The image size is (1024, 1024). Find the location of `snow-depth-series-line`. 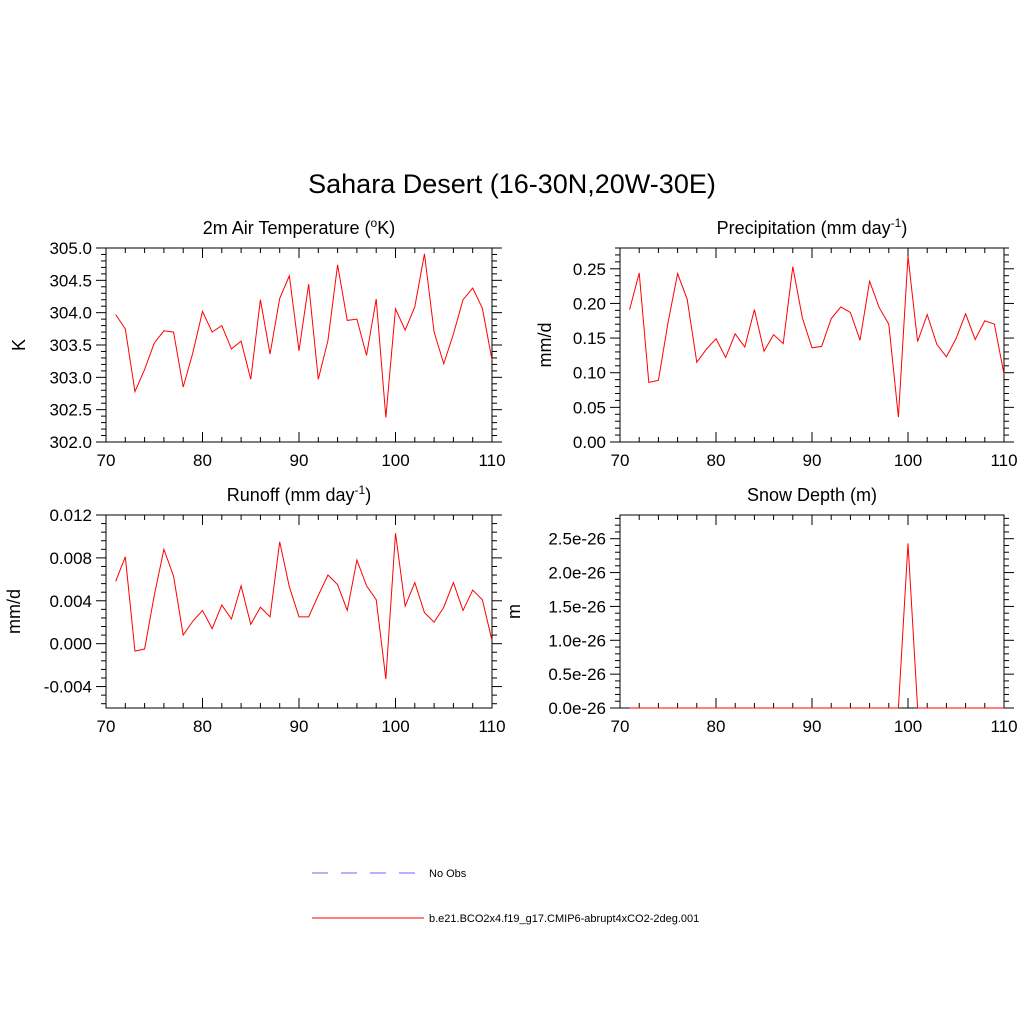

snow-depth-series-line is located at coordinates (816, 626).